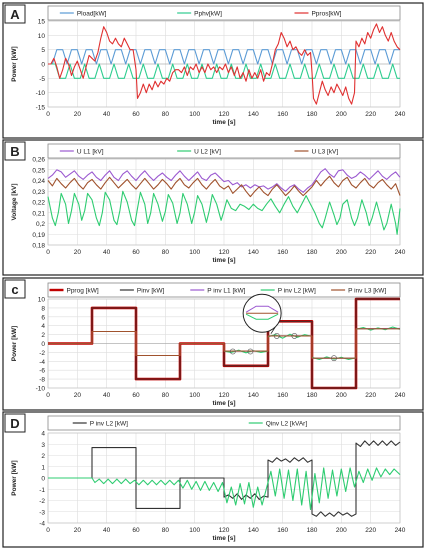  I want to click on y-tick-label: -1, so click(42, 490).